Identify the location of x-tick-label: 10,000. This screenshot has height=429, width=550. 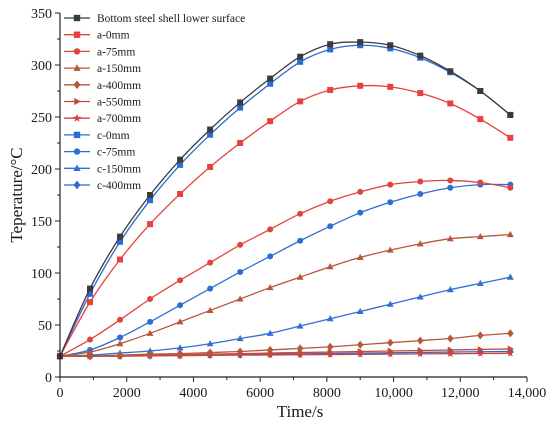
(393, 393).